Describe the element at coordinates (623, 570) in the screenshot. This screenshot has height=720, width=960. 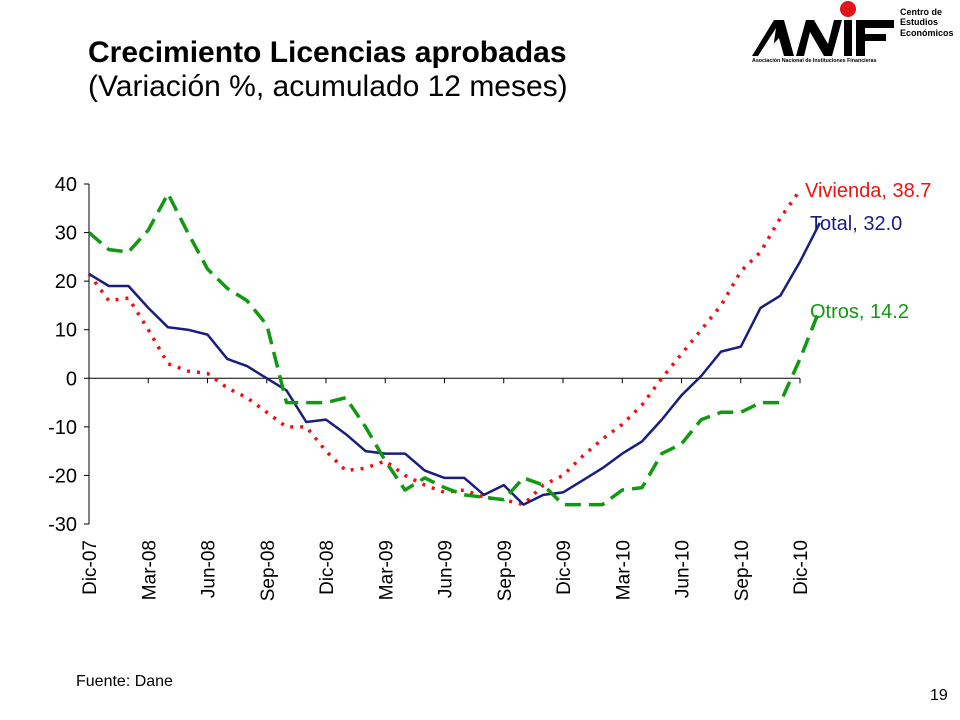
I see `x-tick-label: Mar-10` at that location.